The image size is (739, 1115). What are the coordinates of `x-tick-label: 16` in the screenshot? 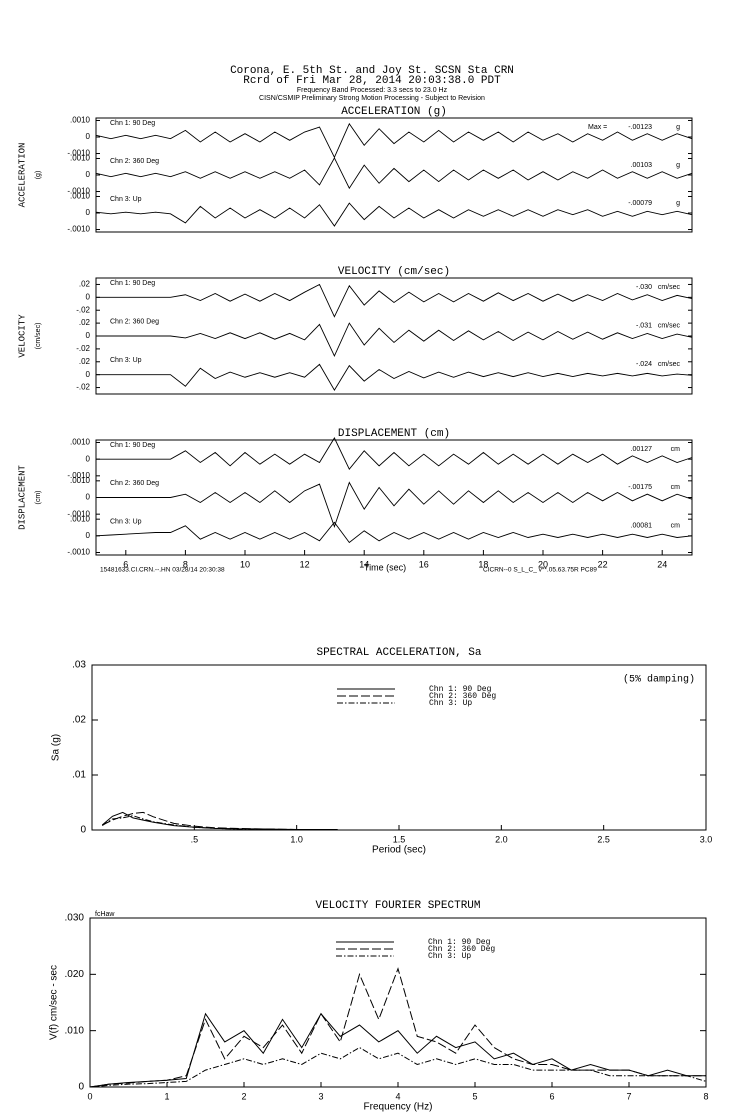 It's located at (424, 564).